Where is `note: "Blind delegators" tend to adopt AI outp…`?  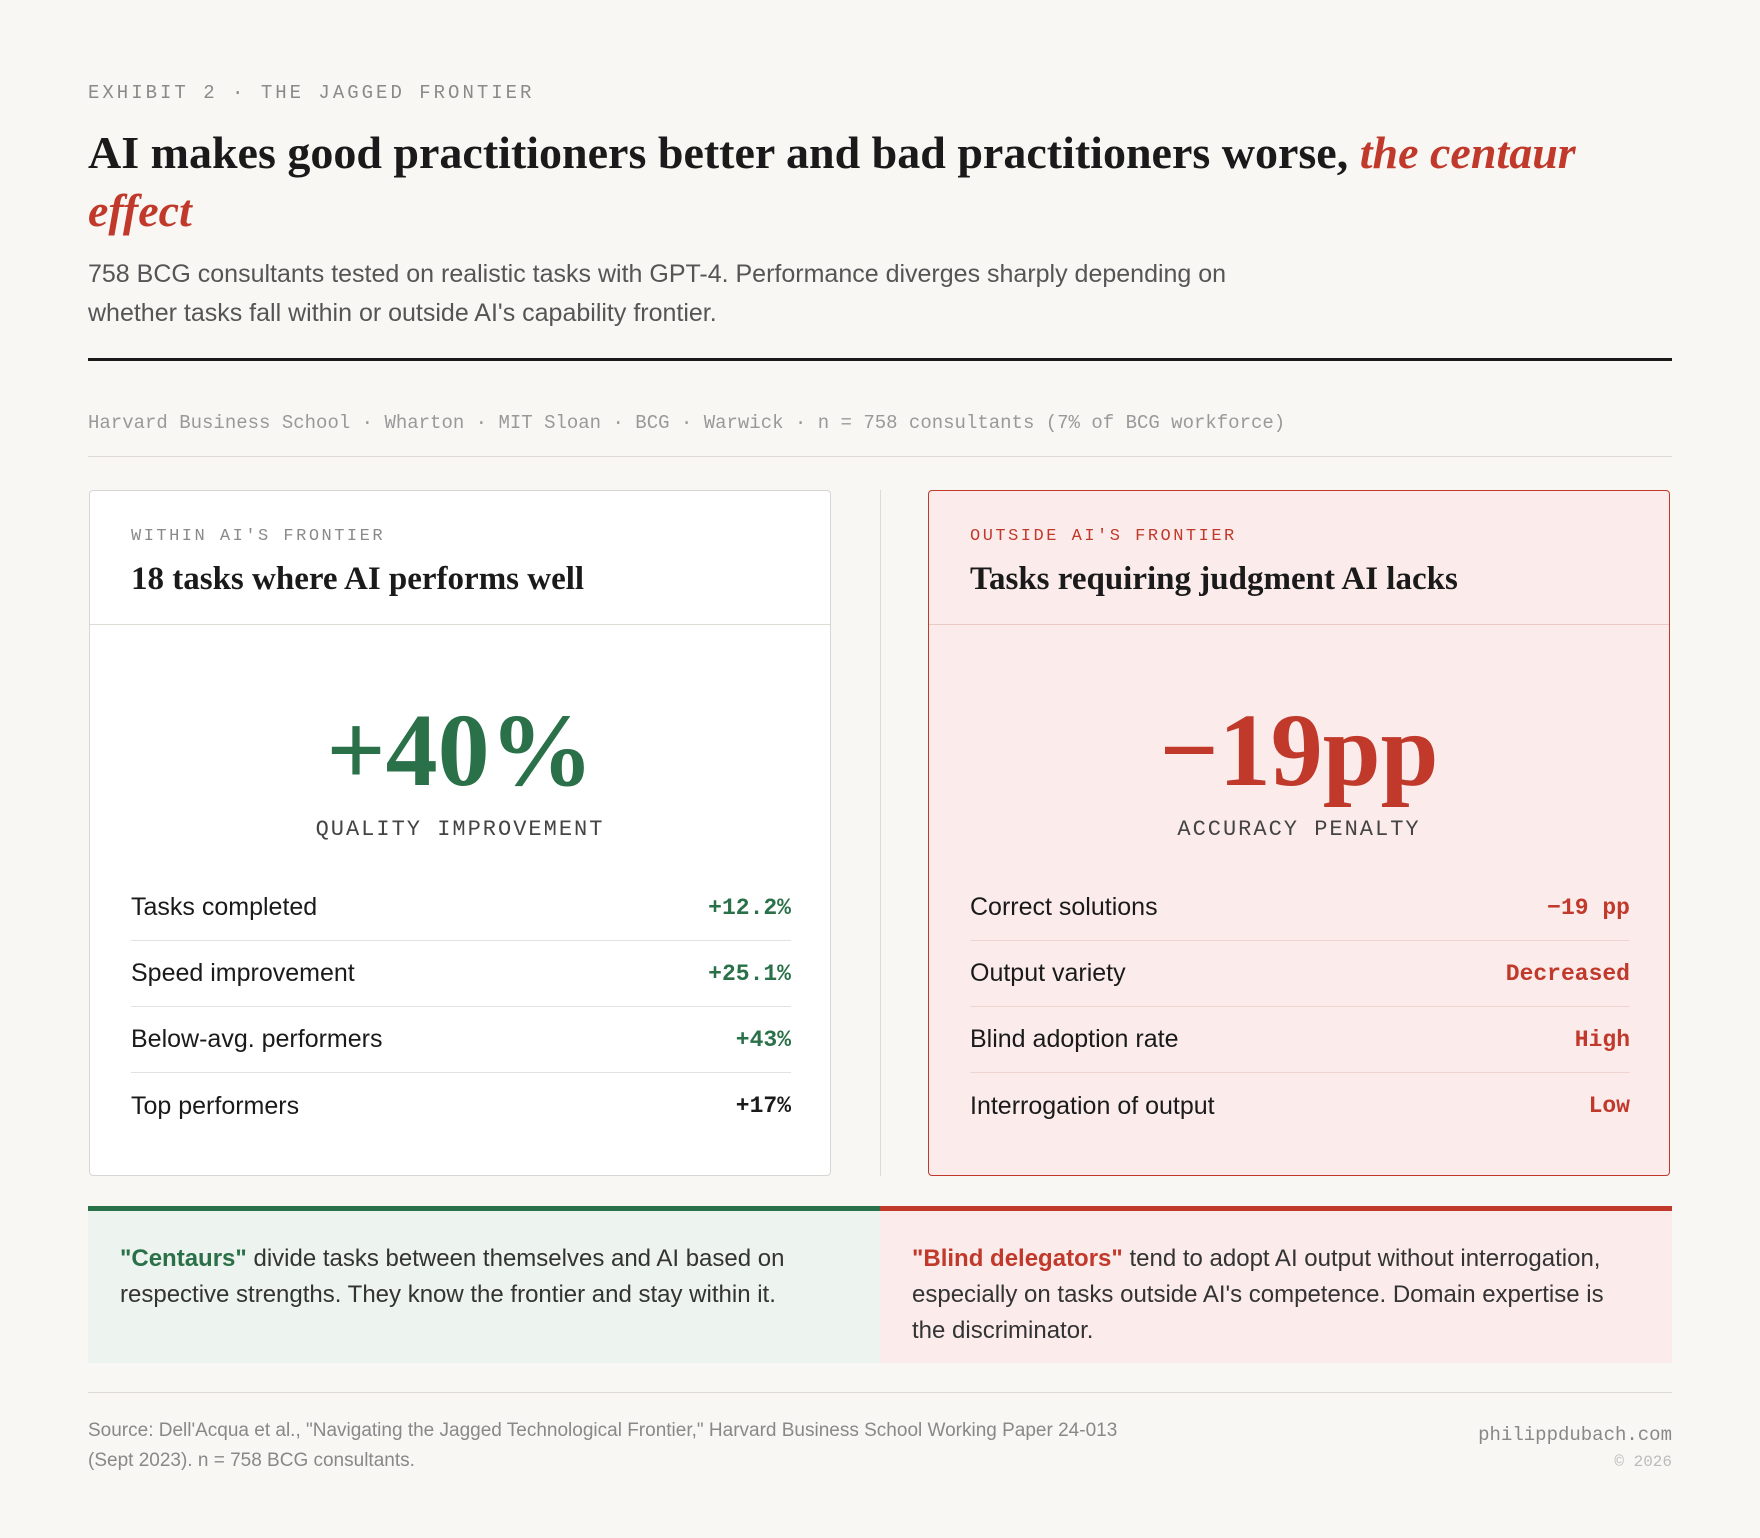 note: "Blind delegators" tend to adopt AI outp… is located at coordinates (1276, 1284).